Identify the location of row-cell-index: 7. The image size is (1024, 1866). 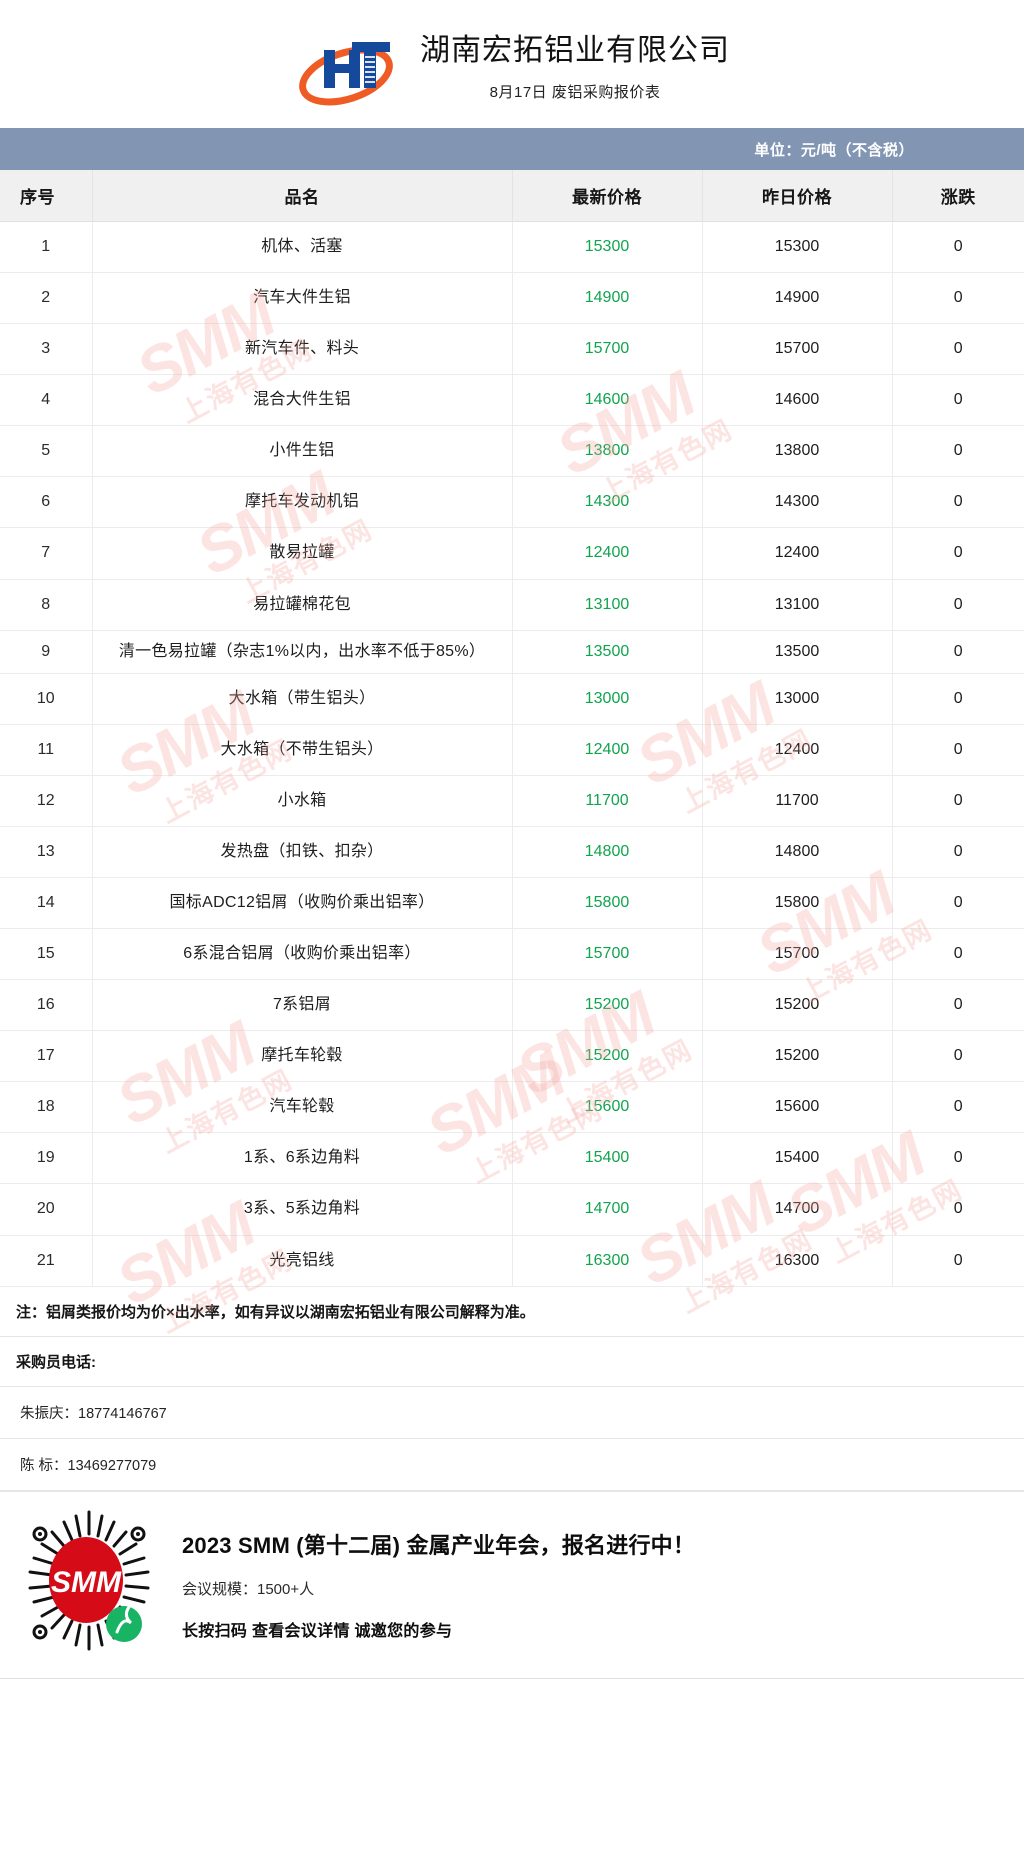
(46, 553).